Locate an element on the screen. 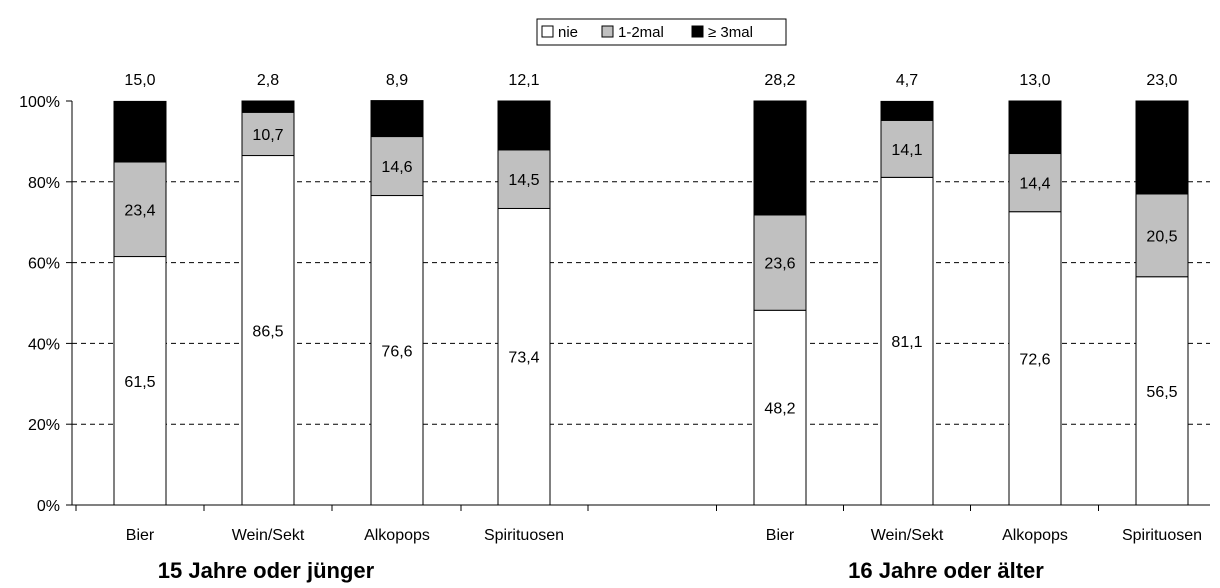 This screenshot has width=1220, height=588. data-label: 61,5 is located at coordinates (139, 382).